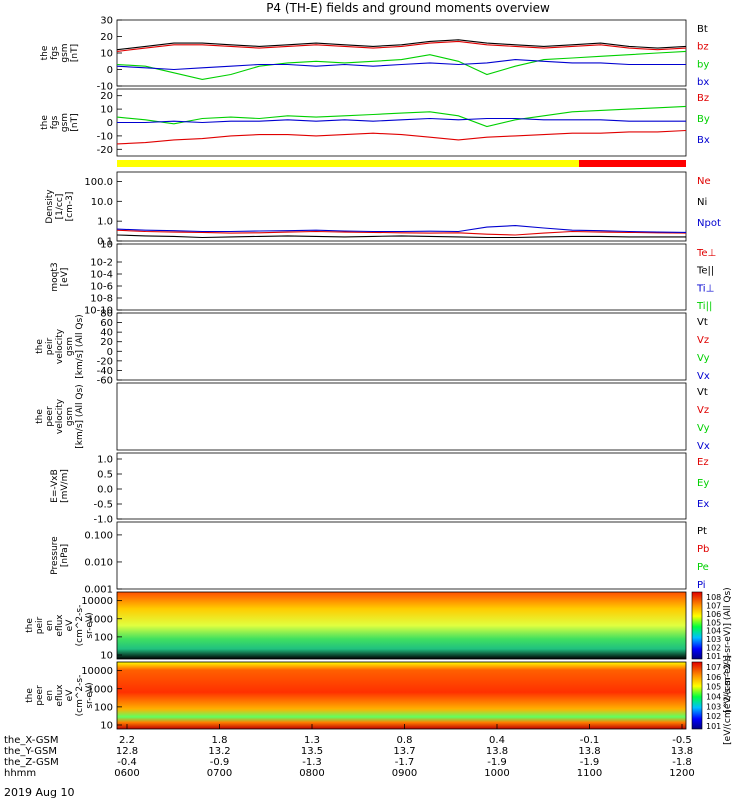 The width and height of the screenshot is (750, 800). Describe the element at coordinates (379, 489) in the screenshot. I see `panel-efield: 1.0 0.5 0.0 -0.5 -1.0 E=-VxB [mV/m] Ez Ey Ex` at that location.